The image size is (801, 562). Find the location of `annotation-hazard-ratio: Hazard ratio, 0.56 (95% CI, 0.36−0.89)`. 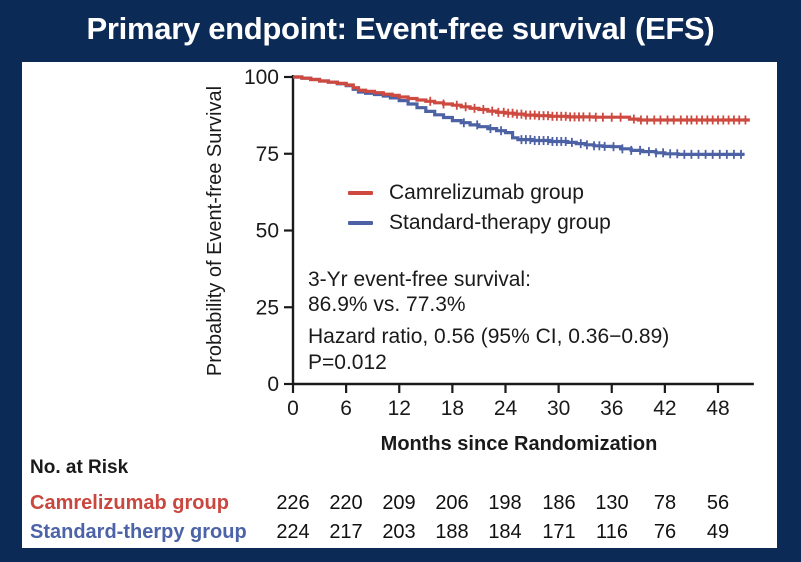

annotation-hazard-ratio: Hazard ratio, 0.56 (95% CI, 0.36−0.89) is located at coordinates (489, 336).